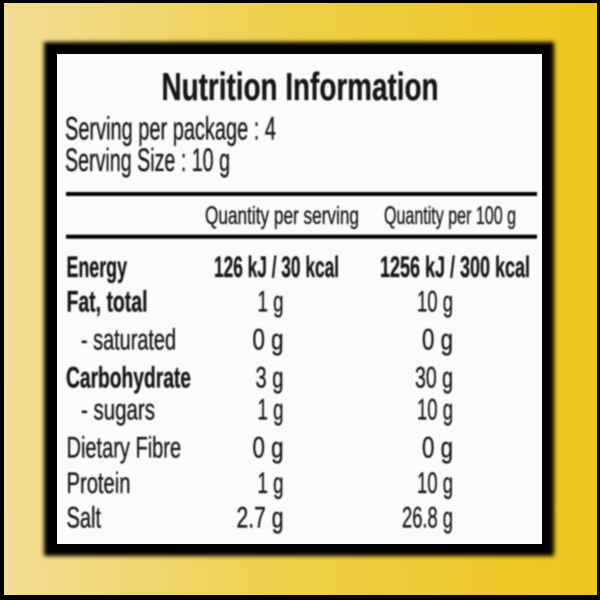  Describe the element at coordinates (147, 160) in the screenshot. I see `svg-text: Serving Size : 10 g` at that location.